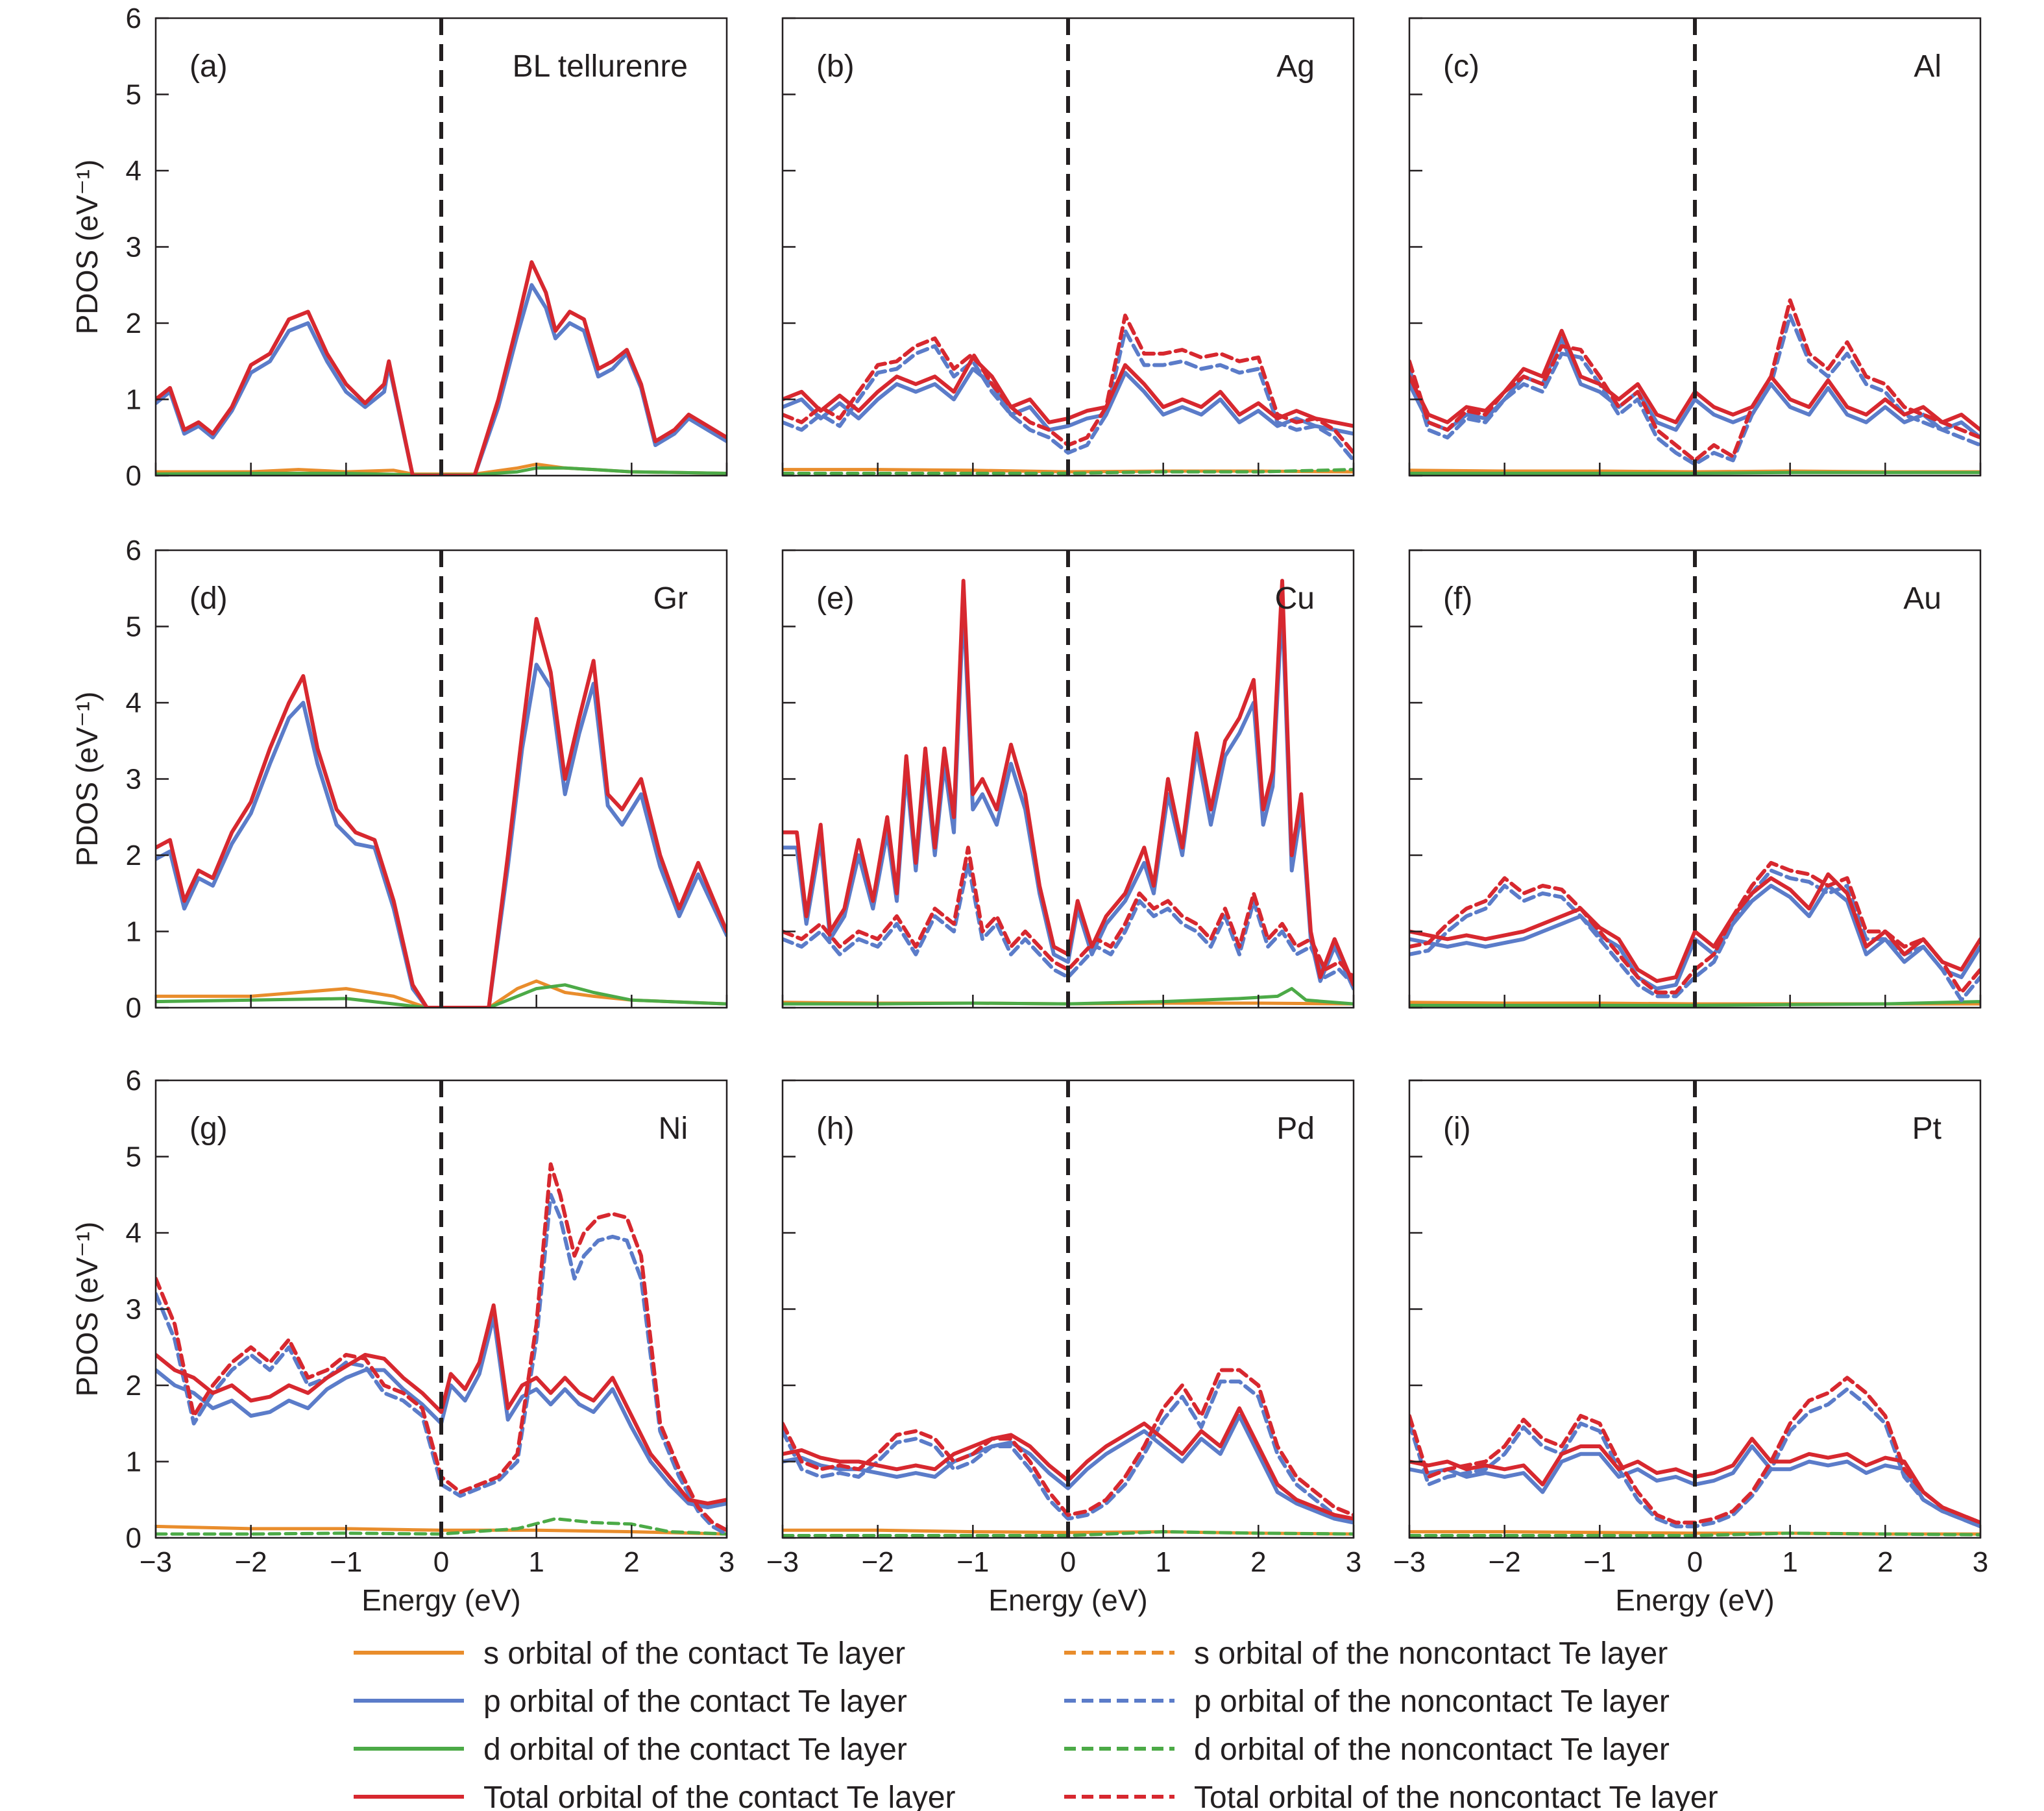 The width and height of the screenshot is (2044, 1811). Describe the element at coordinates (441, 1526) in the screenshot. I see `series-line-noncontact-d` at that location.